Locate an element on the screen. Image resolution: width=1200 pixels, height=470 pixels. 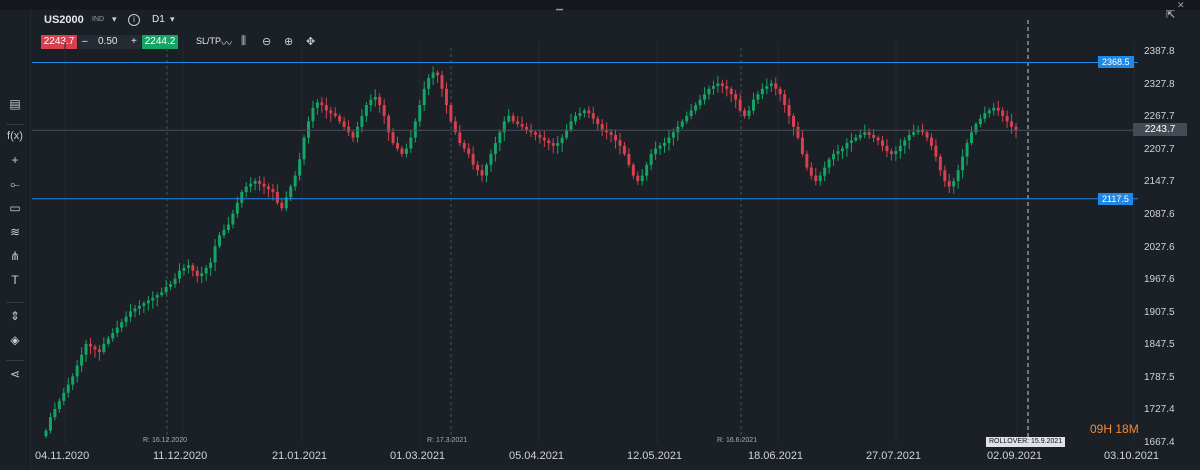
expand-icon: ⇱ is located at coordinates (1171, 15).